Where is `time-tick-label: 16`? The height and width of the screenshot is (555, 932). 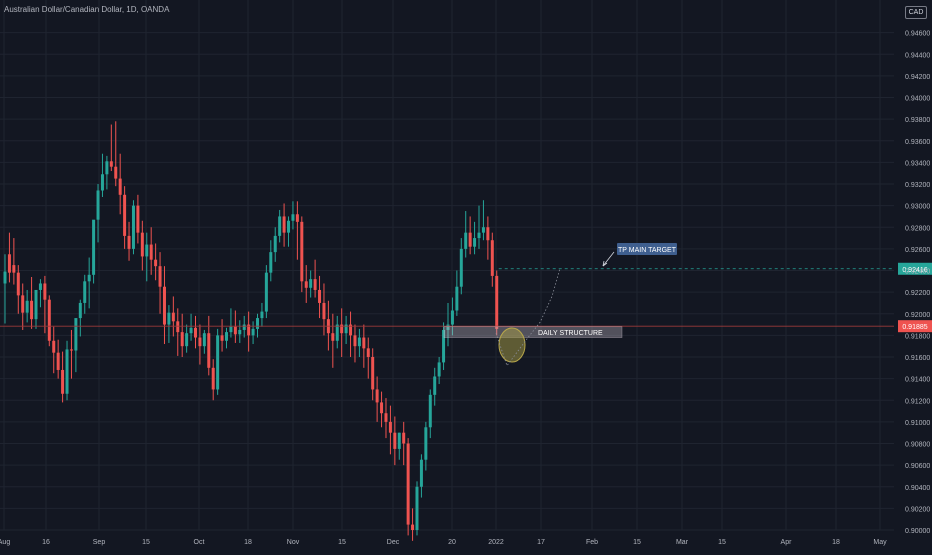
time-tick-label: 16 is located at coordinates (46, 542).